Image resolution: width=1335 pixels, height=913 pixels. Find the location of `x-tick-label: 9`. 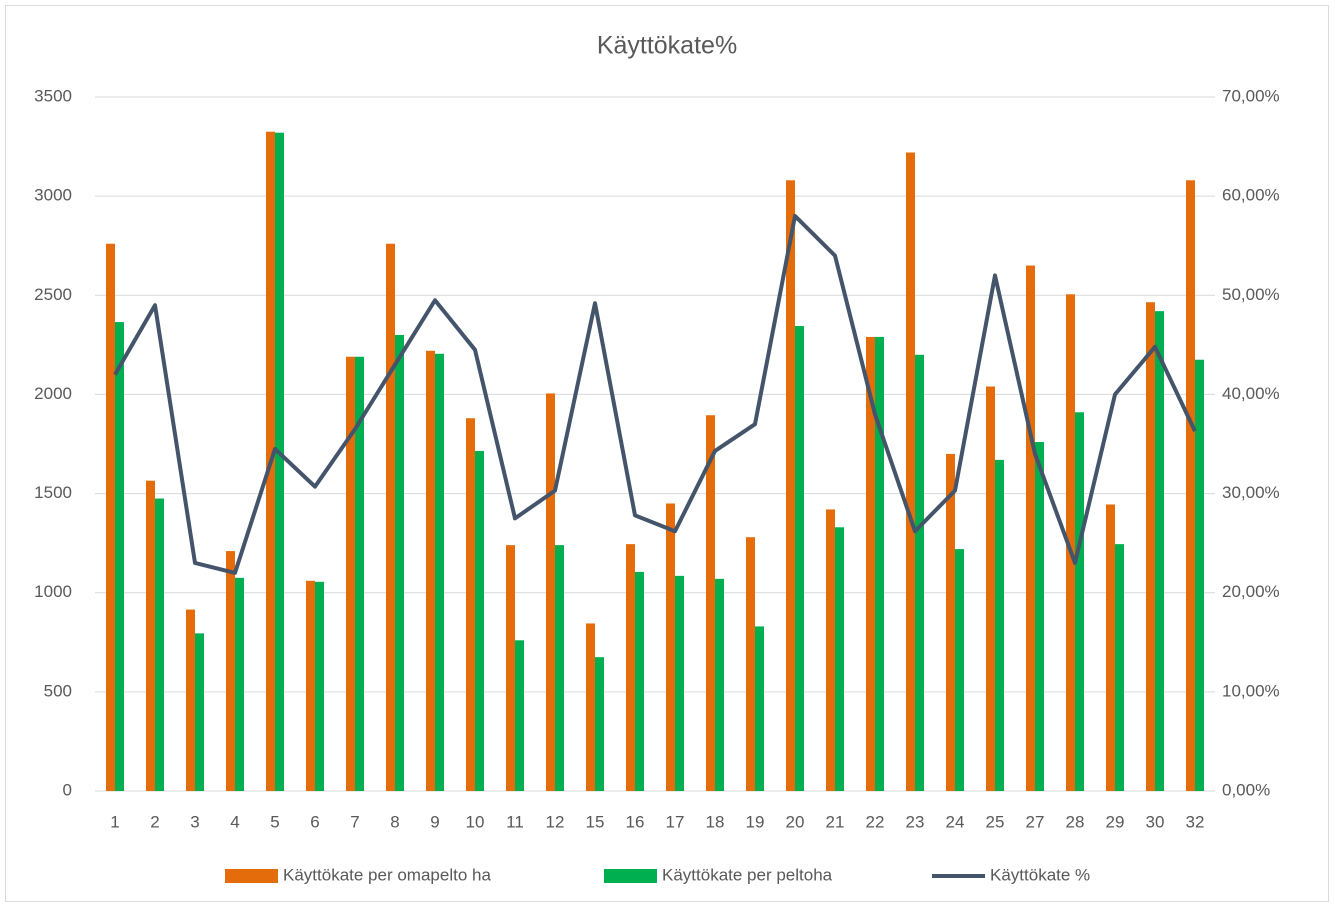

x-tick-label: 9 is located at coordinates (434, 821).